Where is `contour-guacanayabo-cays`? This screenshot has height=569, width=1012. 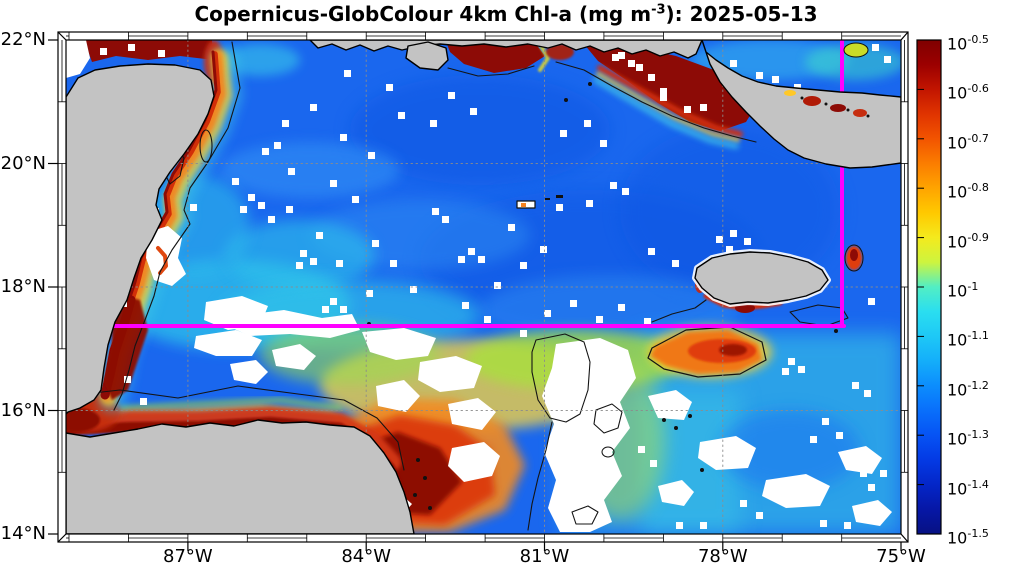
contour-guacanayabo-cays is located at coordinates (656, 102).